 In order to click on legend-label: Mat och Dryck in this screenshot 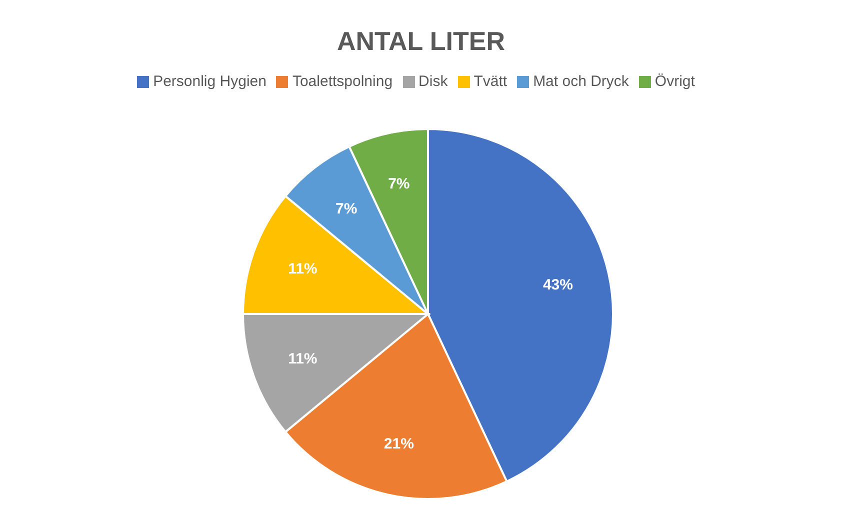, I will do `click(581, 81)`.